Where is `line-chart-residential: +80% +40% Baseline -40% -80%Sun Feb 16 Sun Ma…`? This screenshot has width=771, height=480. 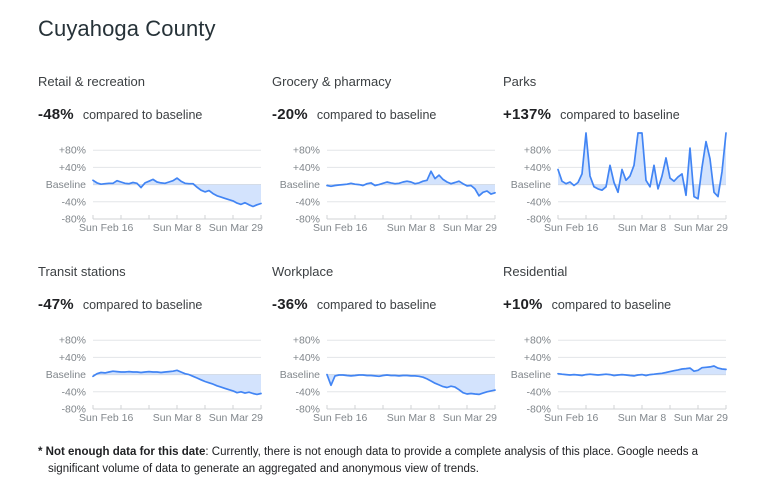 line-chart-residential: +80% +40% Baseline -40% -80%Sun Feb 16 Sun Ma… is located at coordinates (619, 379).